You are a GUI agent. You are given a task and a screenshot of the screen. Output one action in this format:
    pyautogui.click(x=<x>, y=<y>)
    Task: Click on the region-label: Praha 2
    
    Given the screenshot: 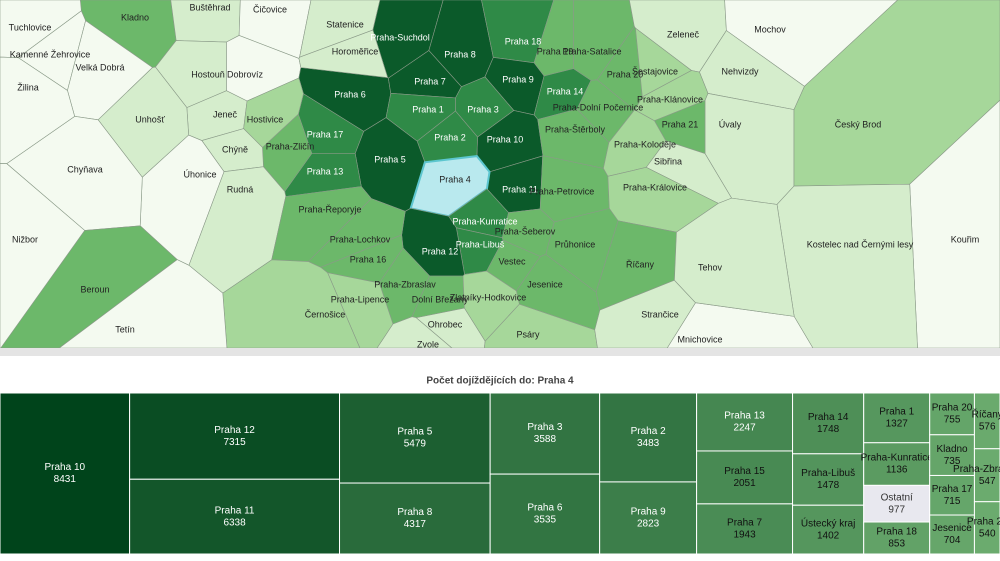 What is the action you would take?
    pyautogui.click(x=450, y=137)
    